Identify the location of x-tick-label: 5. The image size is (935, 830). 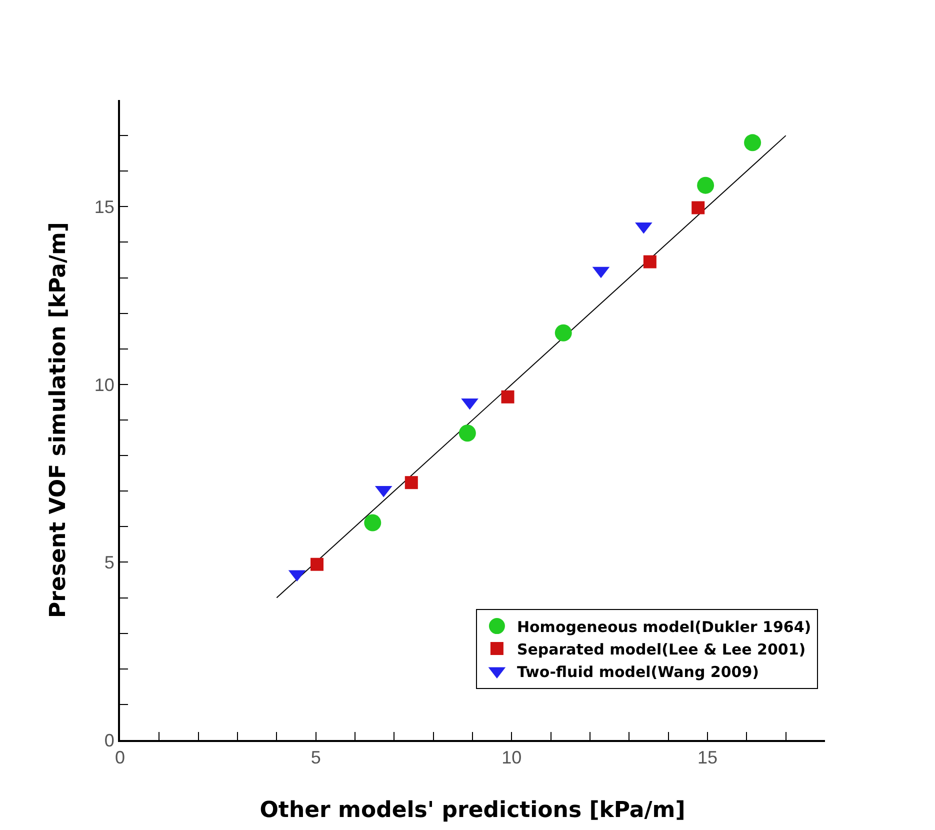
(315, 758).